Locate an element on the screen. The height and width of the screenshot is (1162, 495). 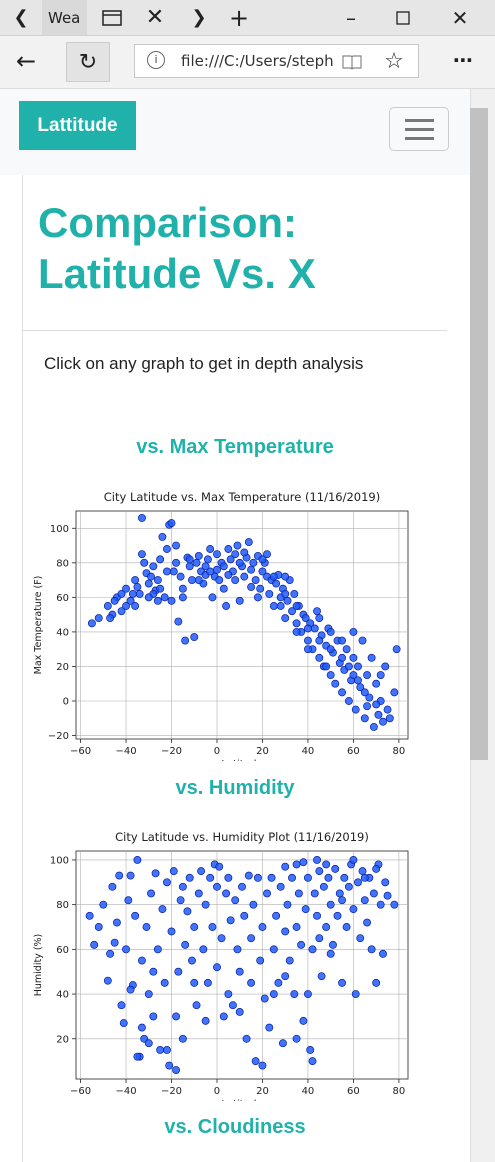
more-options-icon: ⋯ is located at coordinates (463, 60).